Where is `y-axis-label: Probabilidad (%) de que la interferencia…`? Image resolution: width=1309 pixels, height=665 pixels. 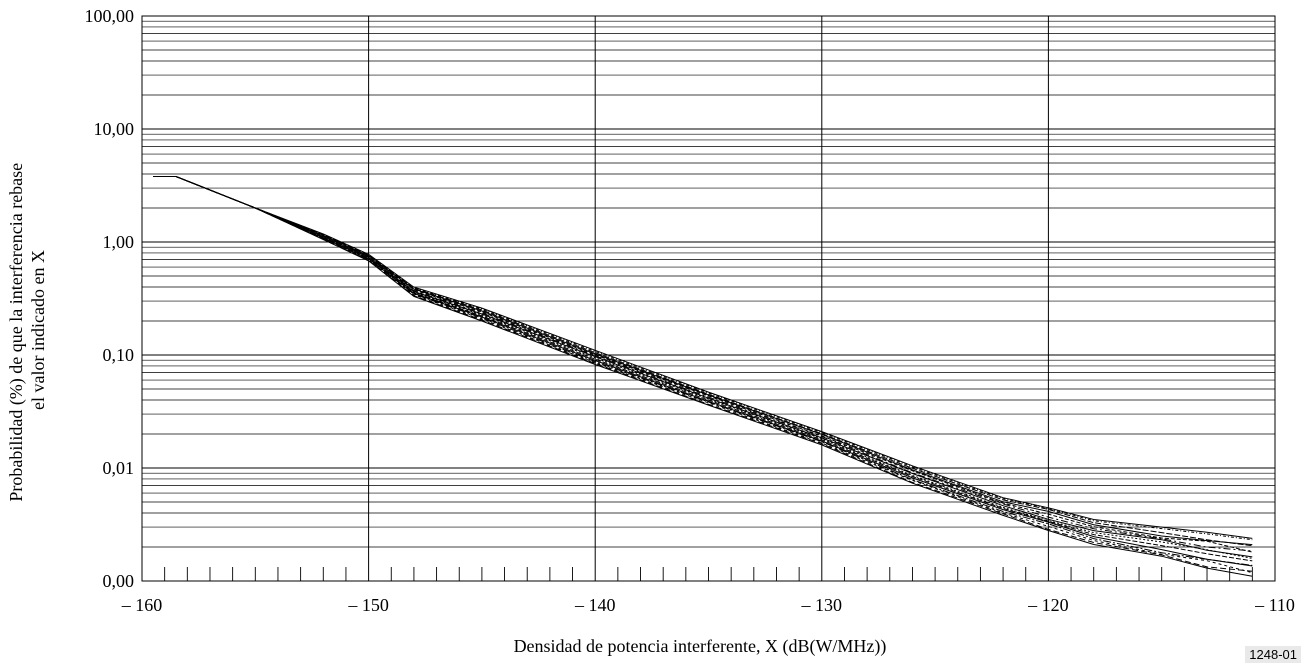
y-axis-label: Probabilidad (%) de que la interferencia… is located at coordinates (27, 329).